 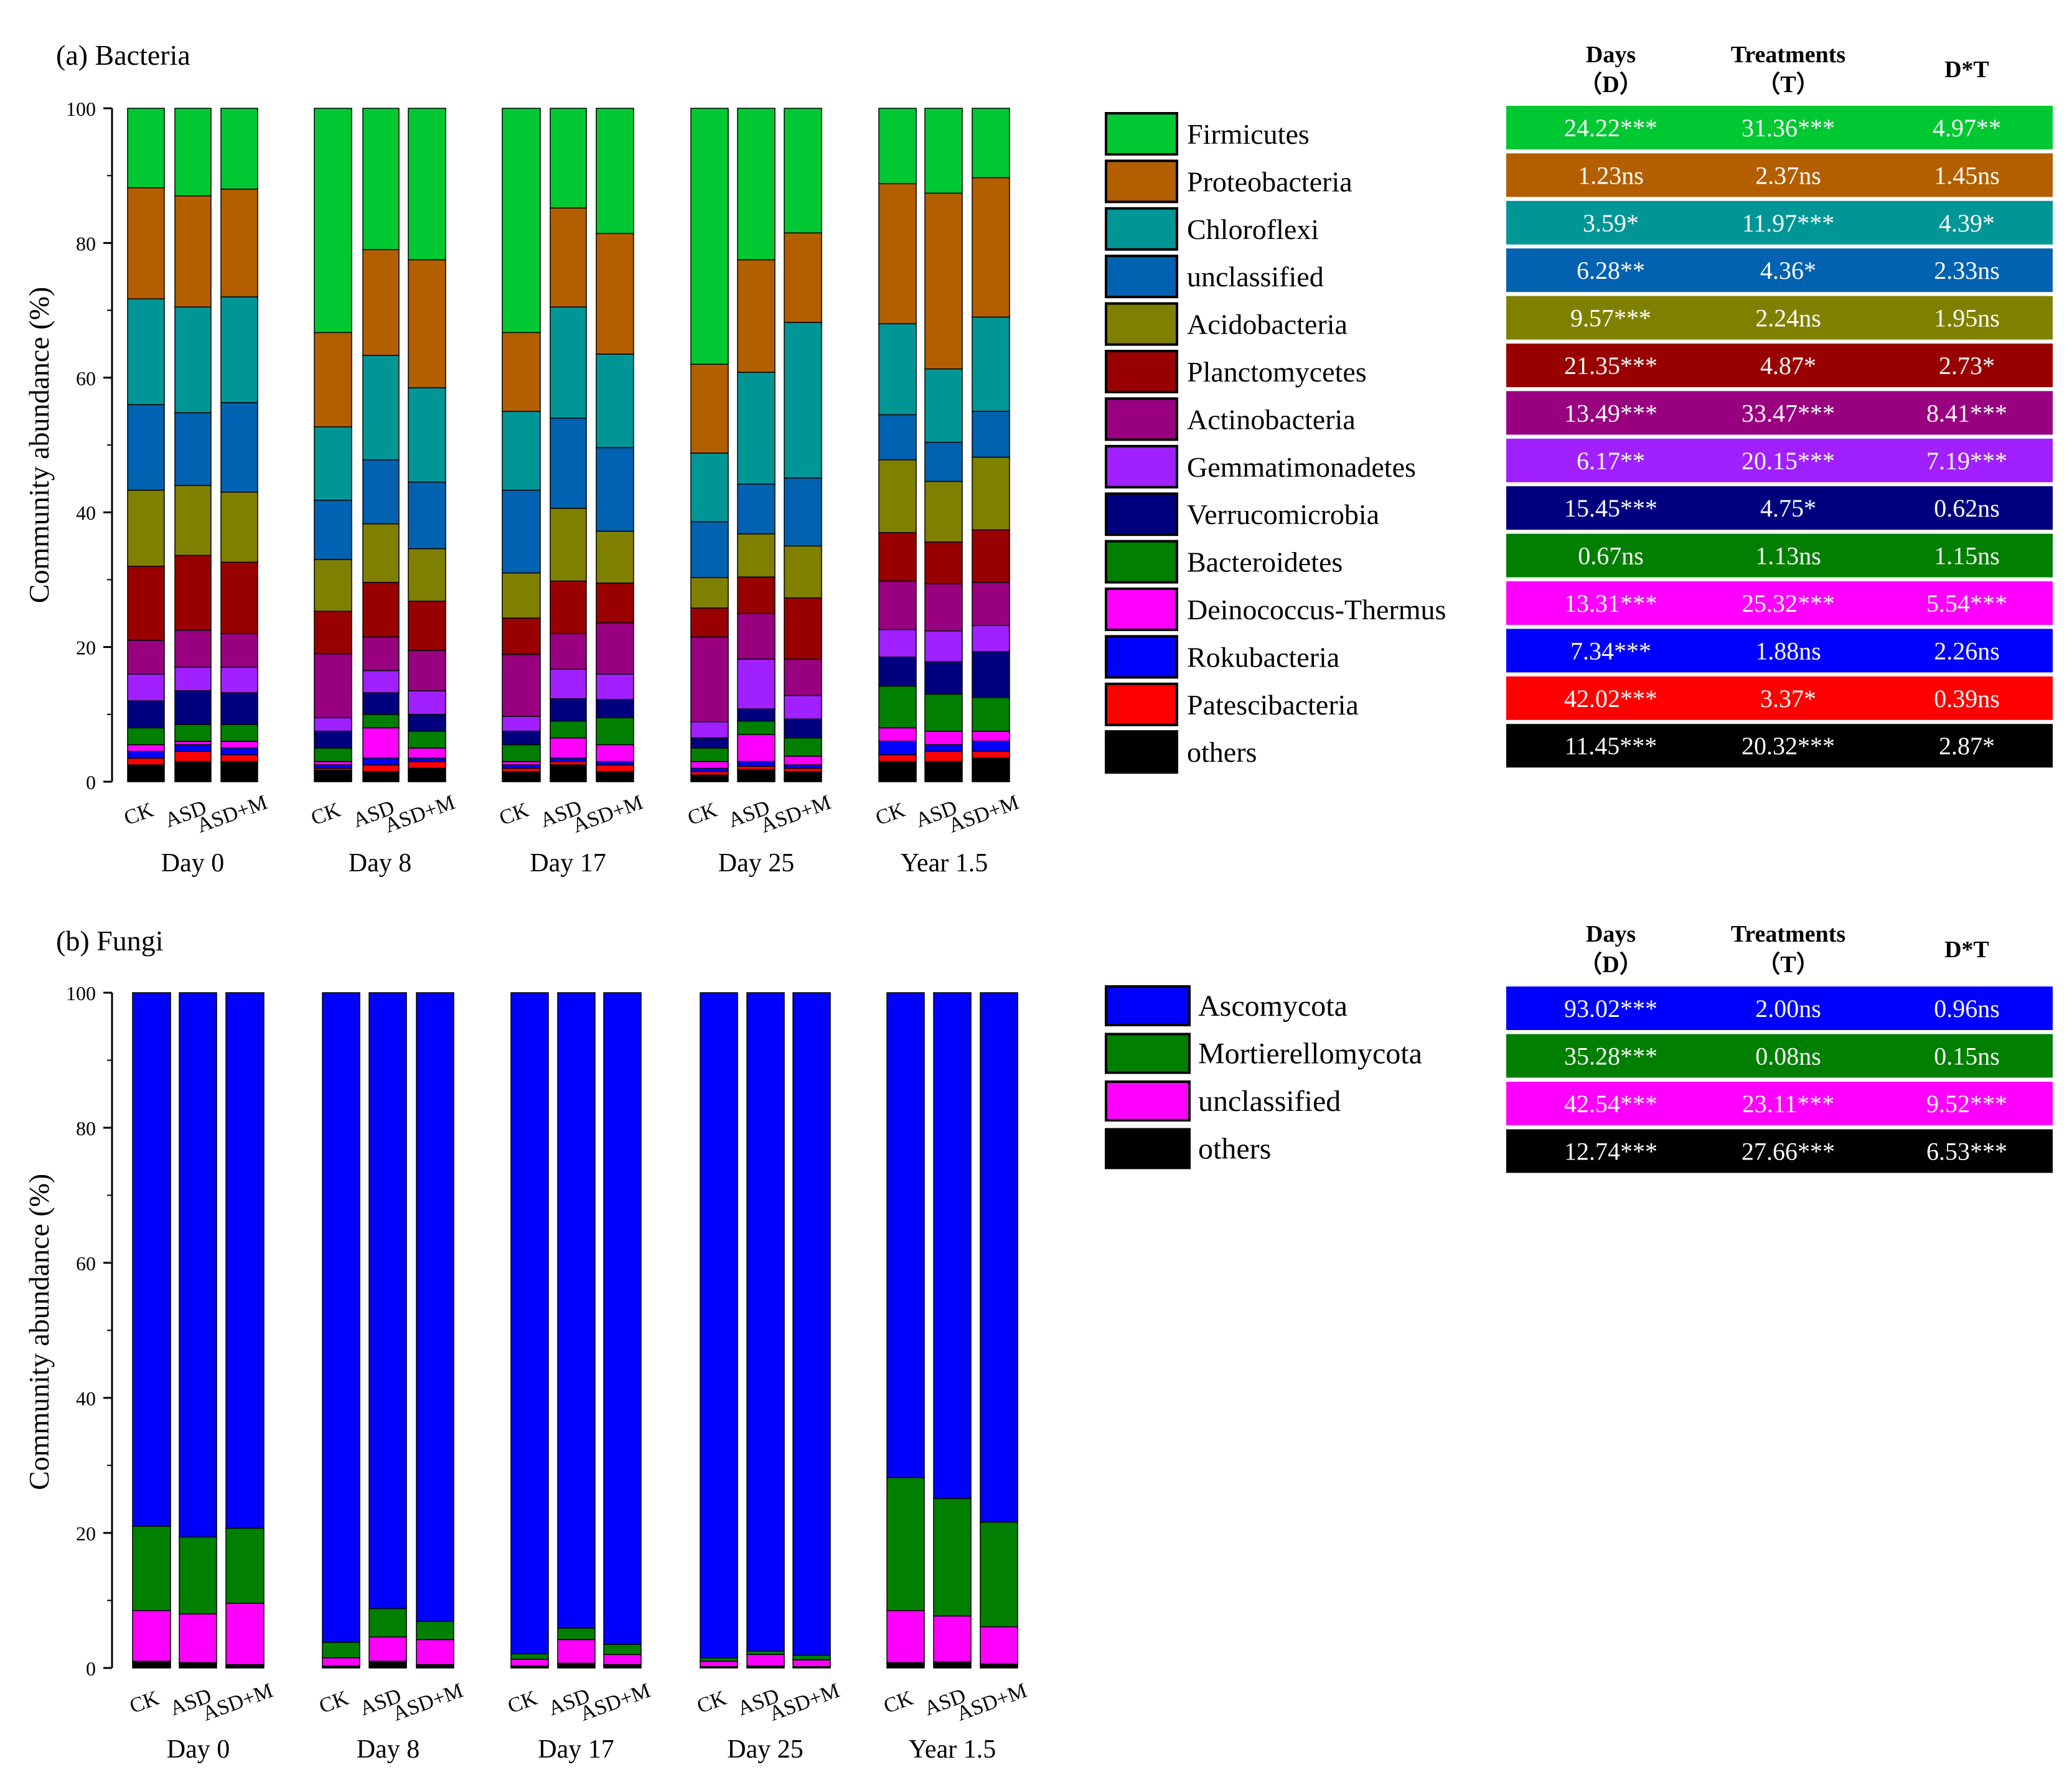 I want to click on bacteria-segment-acidobacteria, so click(x=803, y=572).